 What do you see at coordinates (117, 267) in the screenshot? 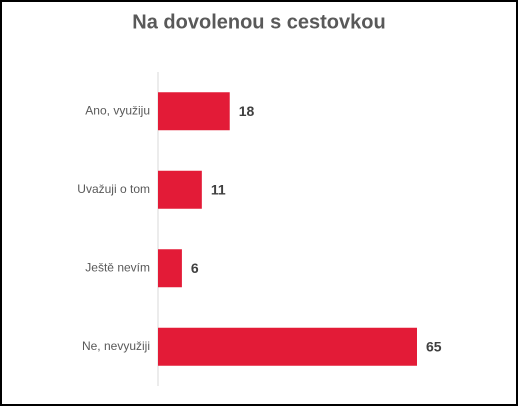
I see `category-label: Ještě nevím` at bounding box center [117, 267].